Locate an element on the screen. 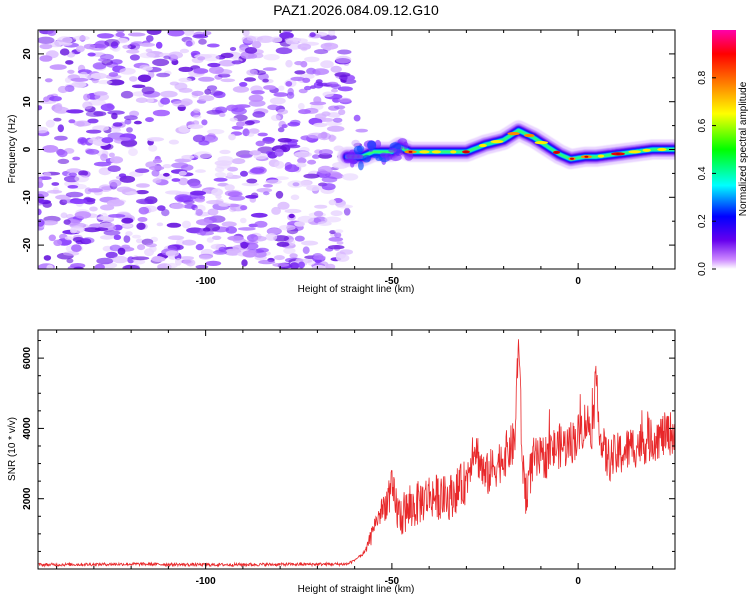 The width and height of the screenshot is (750, 600). y-tick-label: -10 is located at coordinates (27, 197).